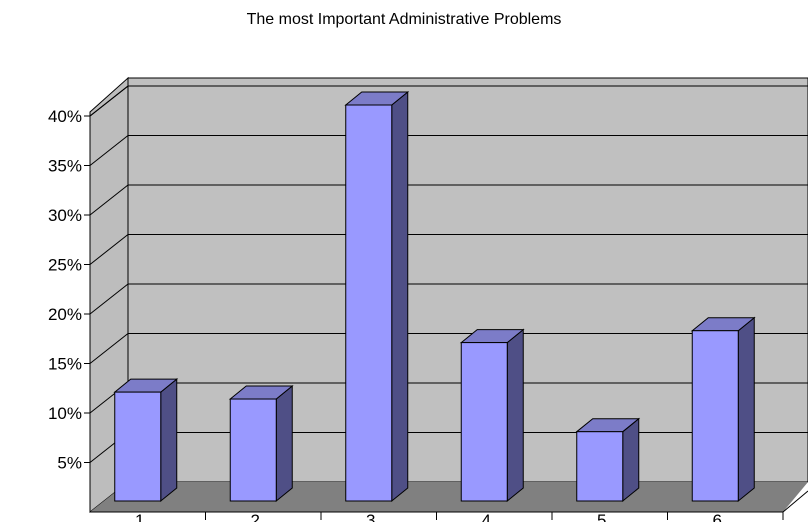 The width and height of the screenshot is (808, 522). What do you see at coordinates (65, 364) in the screenshot?
I see `y-tick-label: 15%` at bounding box center [65, 364].